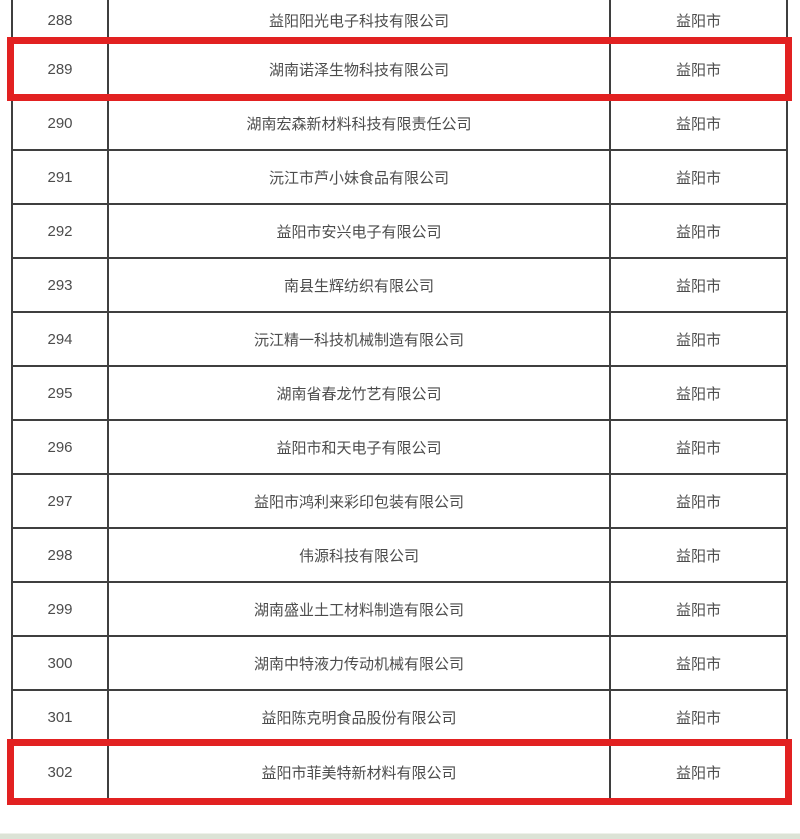 The height and width of the screenshot is (839, 800). I want to click on company-name-cell: 湖南盛业土工材料制造有限公司, so click(359, 609).